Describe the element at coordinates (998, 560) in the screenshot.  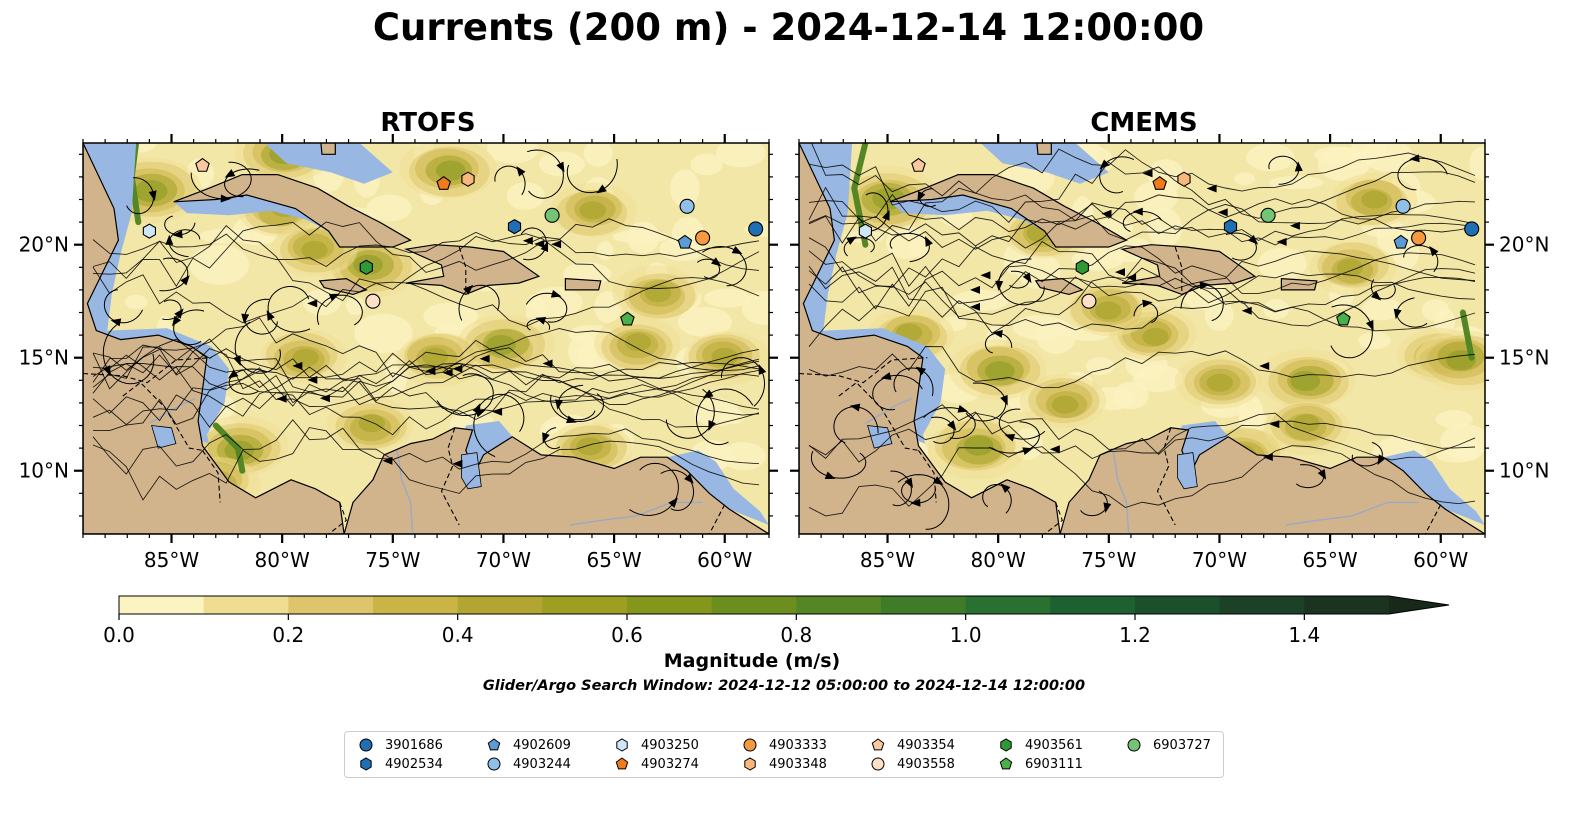
I see `lon-tick-label: 80°W` at that location.